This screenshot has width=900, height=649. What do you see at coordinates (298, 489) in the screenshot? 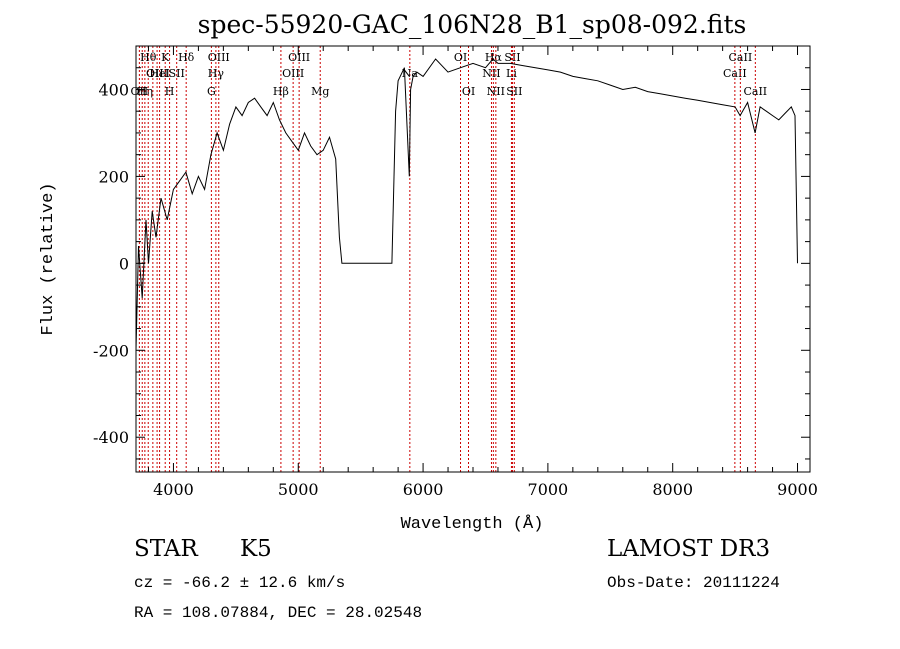
I see `x-tick-label: 5000` at bounding box center [298, 489].